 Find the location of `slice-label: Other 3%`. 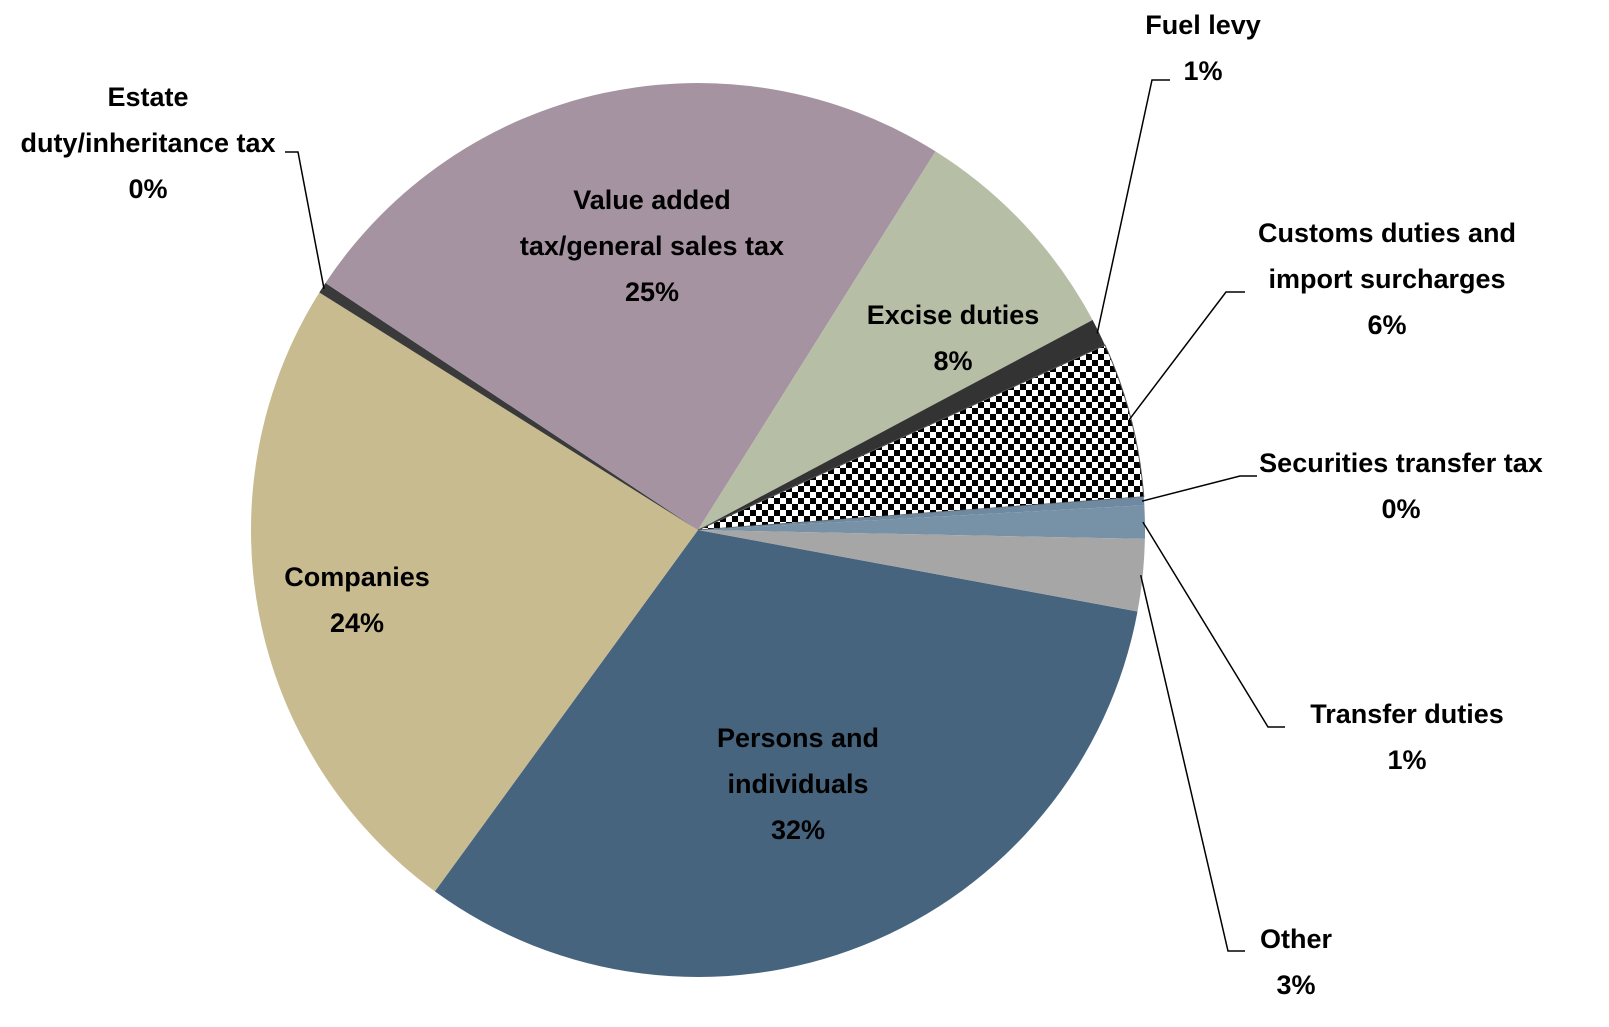

slice-label: Other 3% is located at coordinates (1296, 962).